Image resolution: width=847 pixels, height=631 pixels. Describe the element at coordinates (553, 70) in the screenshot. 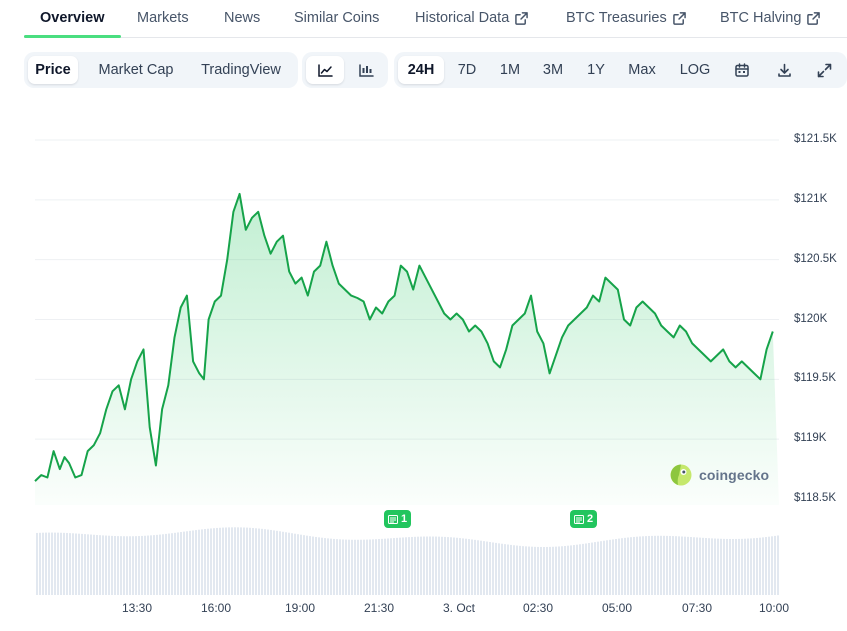

I see `range-3m-button: 3M` at that location.